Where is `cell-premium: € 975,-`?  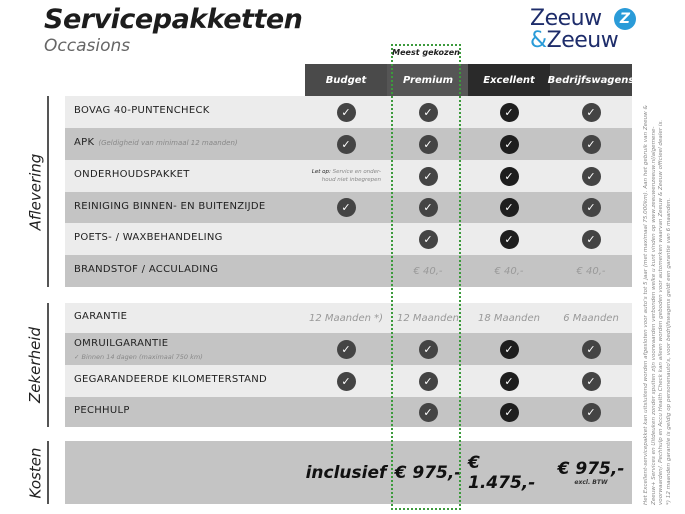 cell-premium: € 975,- is located at coordinates (428, 472).